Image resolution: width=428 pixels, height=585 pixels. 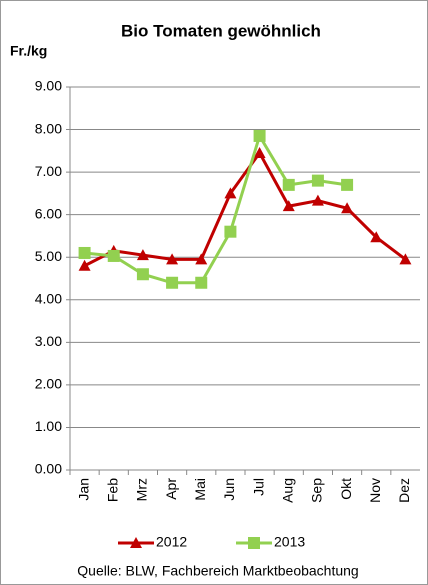 What do you see at coordinates (287, 490) in the screenshot?
I see `x-tick-label: Aug` at bounding box center [287, 490].